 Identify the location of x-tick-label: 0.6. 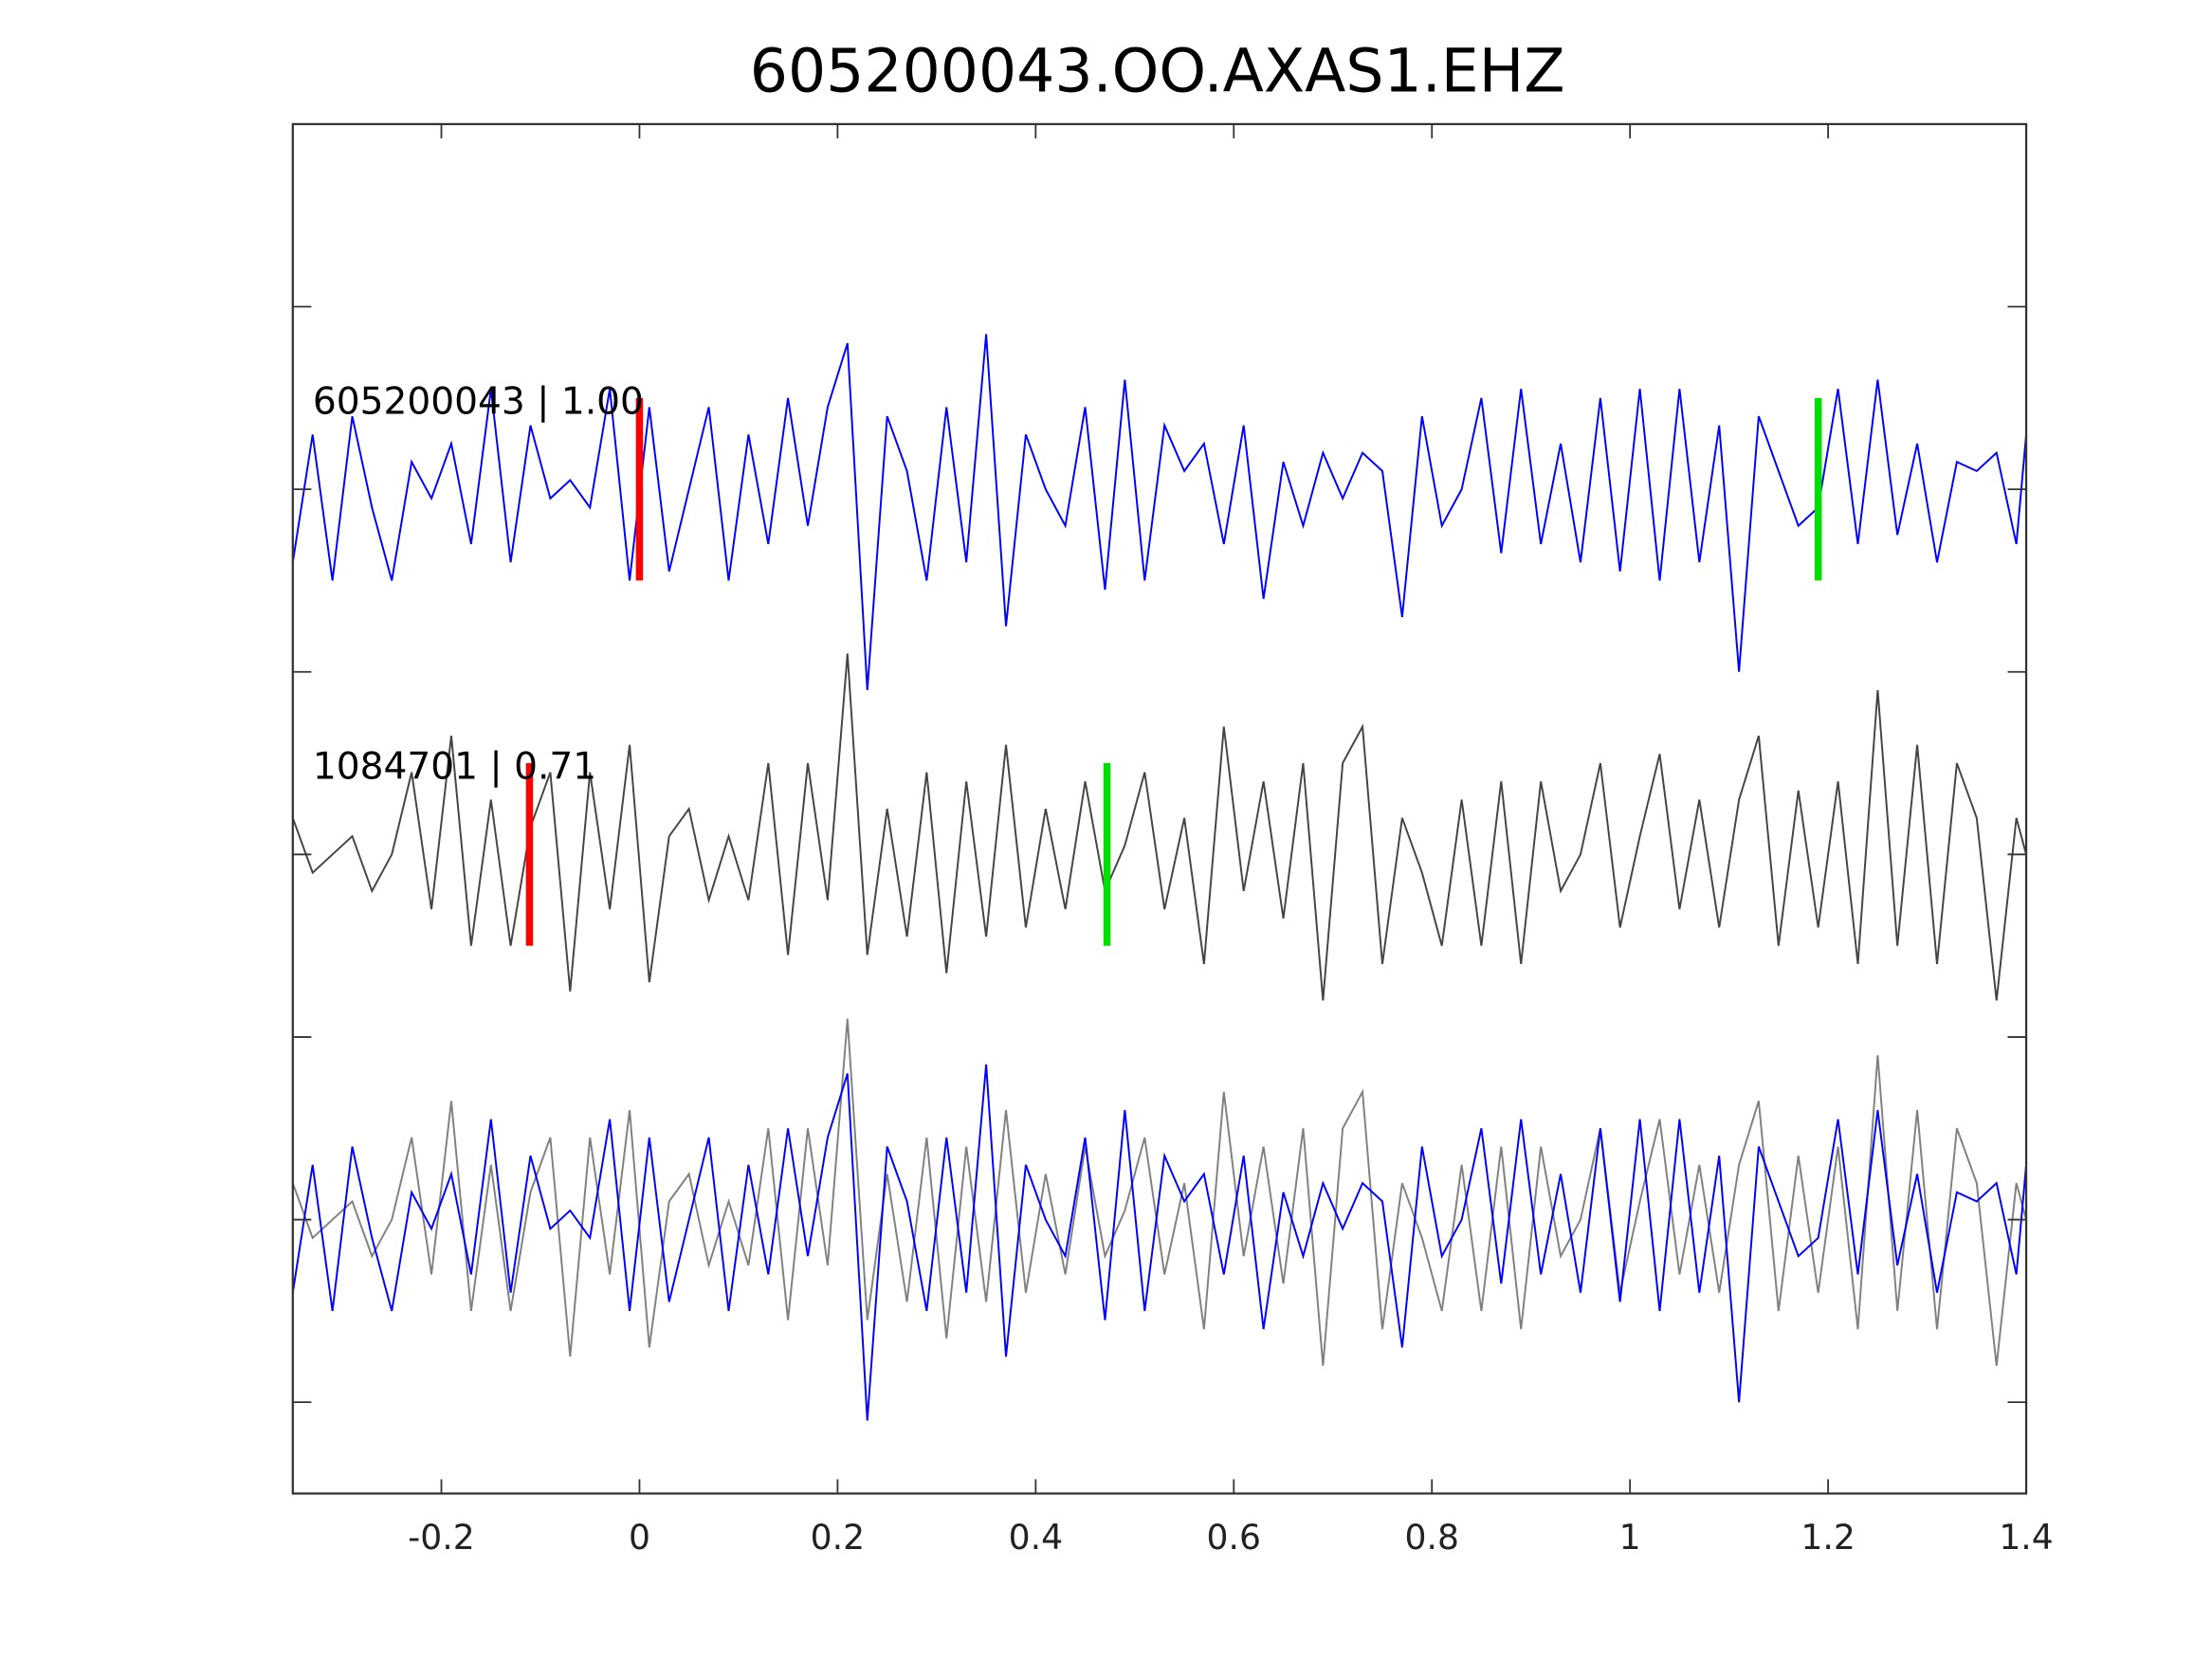
(1234, 1537).